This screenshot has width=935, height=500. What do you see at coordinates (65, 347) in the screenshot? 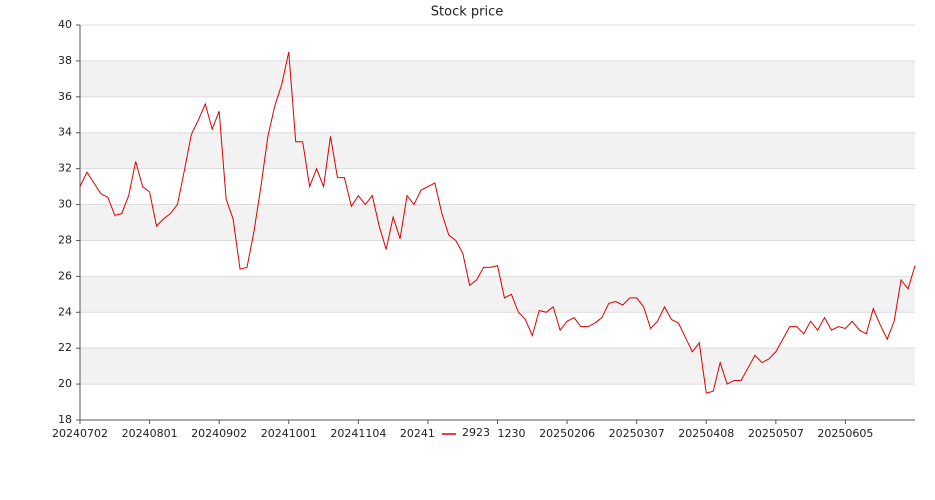
I see `y-tick-label: 22` at bounding box center [65, 347].